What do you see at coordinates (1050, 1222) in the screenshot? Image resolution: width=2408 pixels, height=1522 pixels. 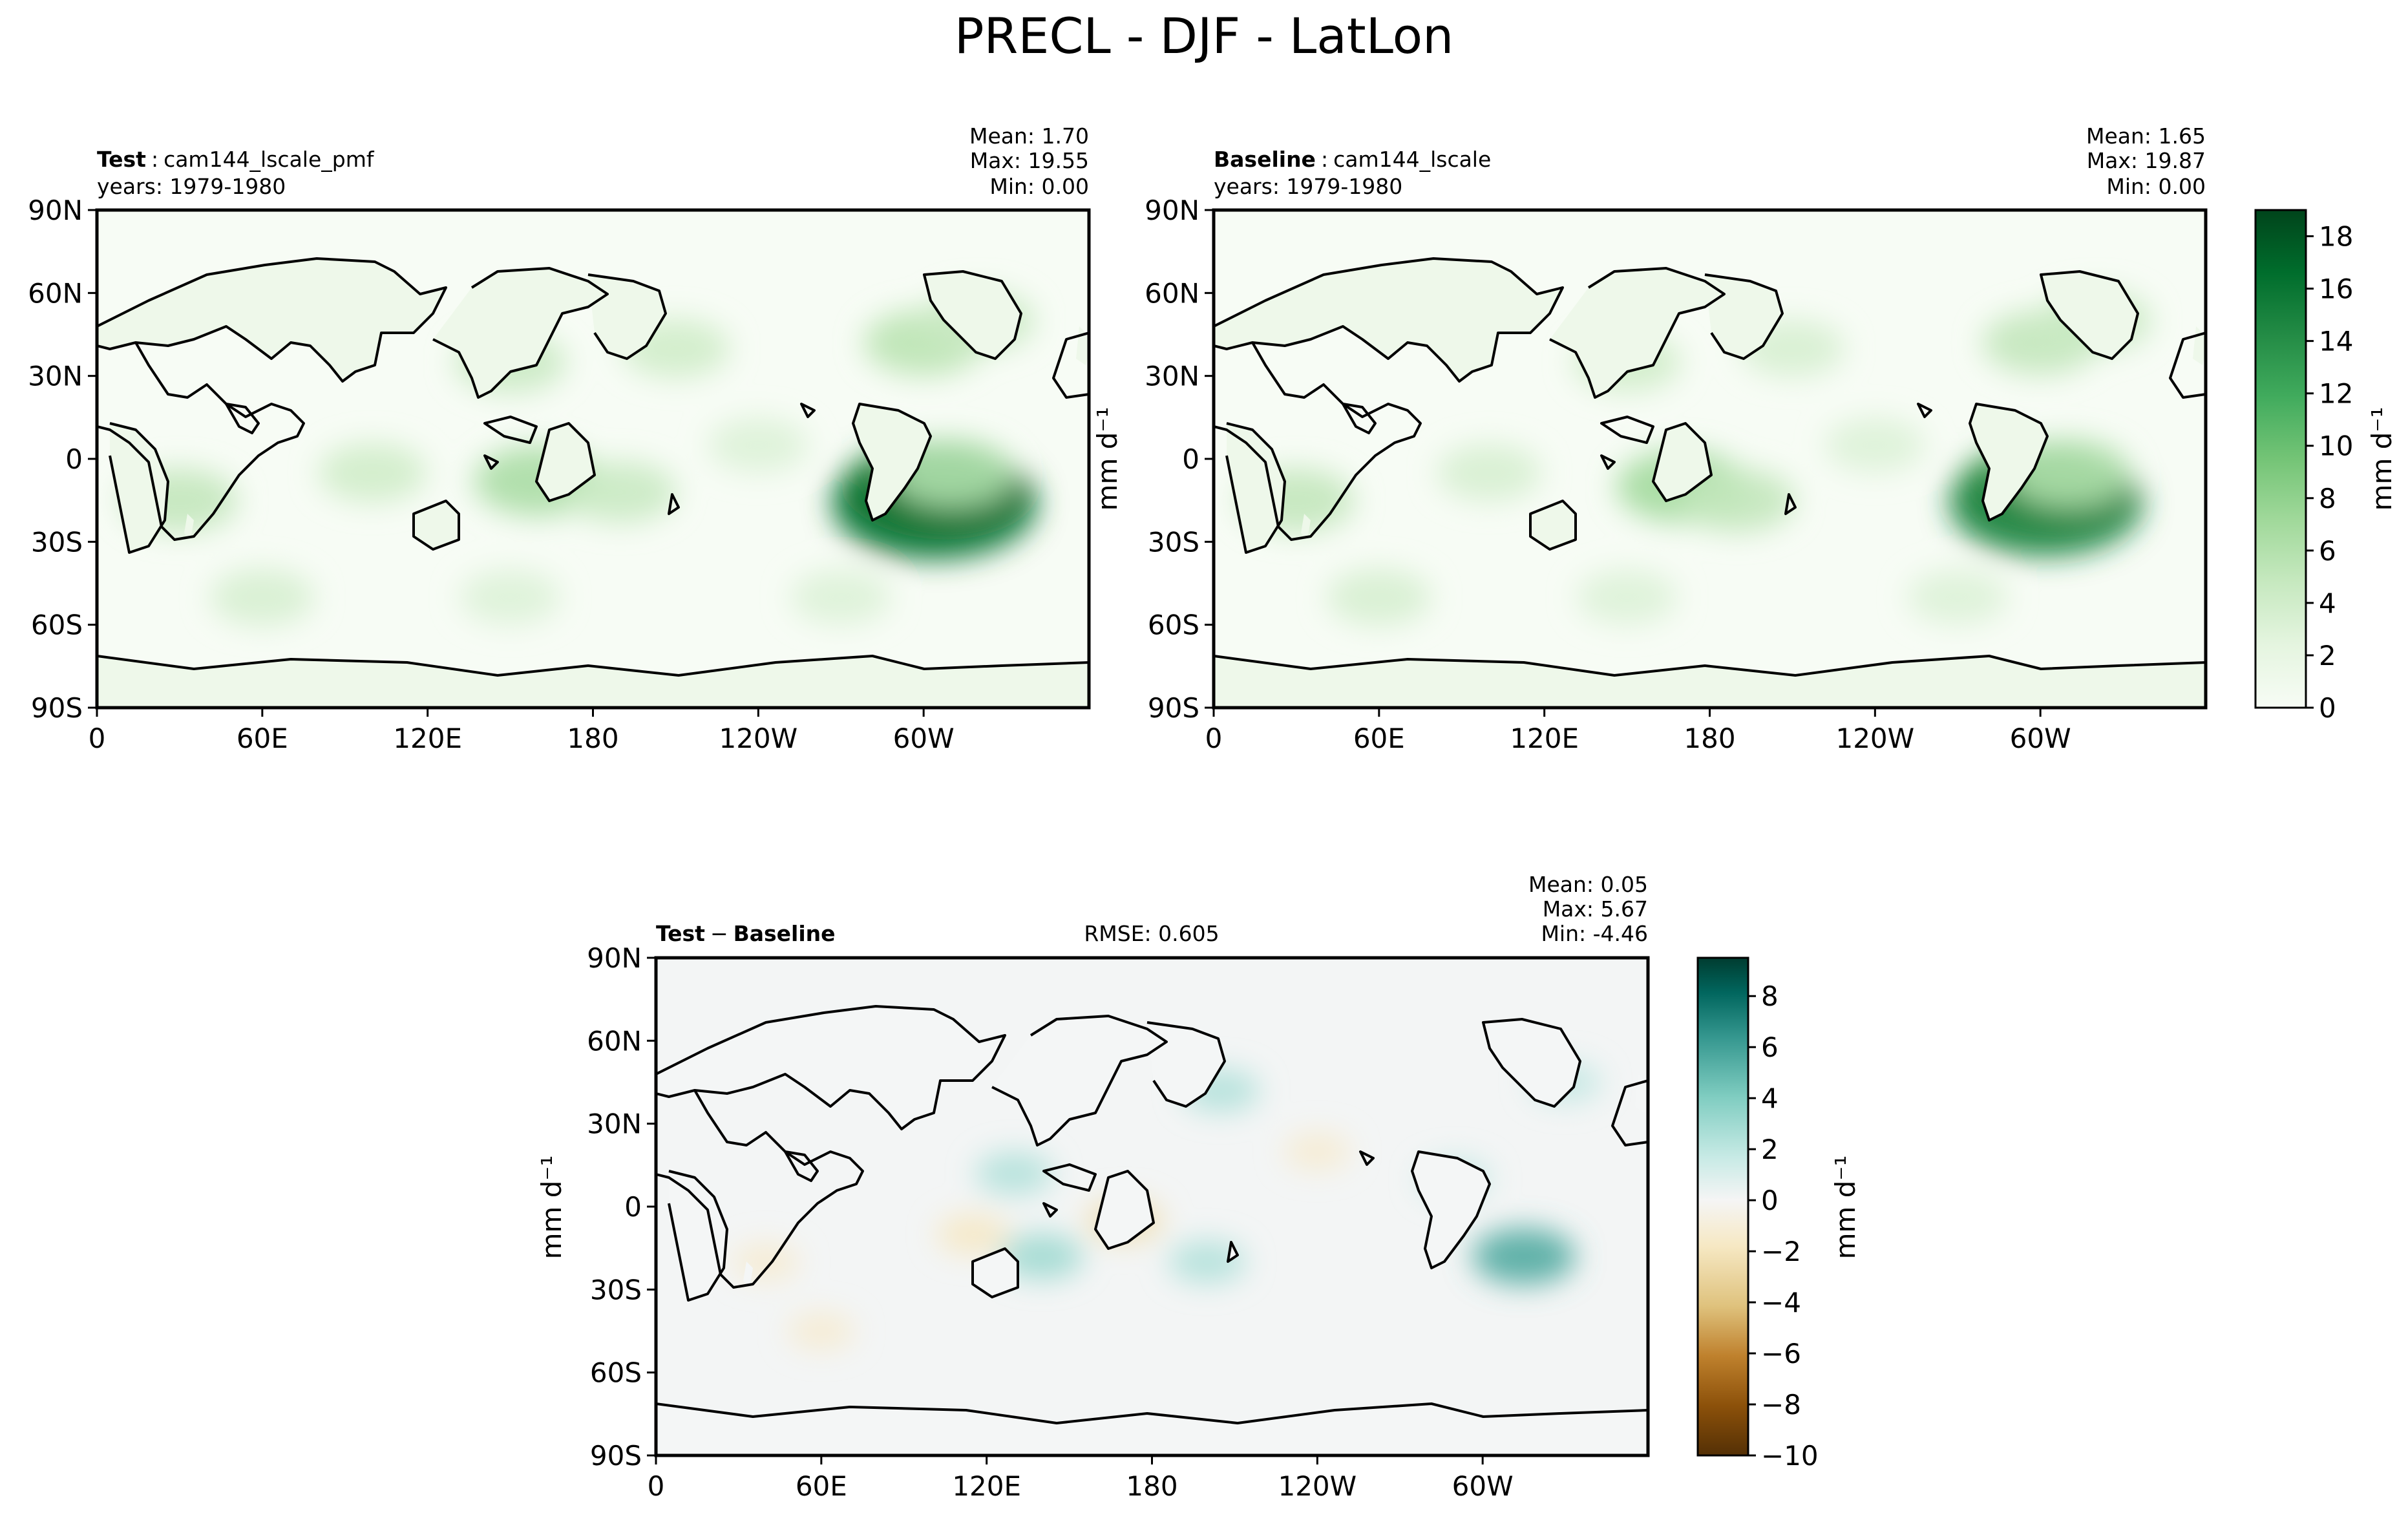 I see `diff-axes: 0 60E 120E 180 120W 60W 90N 60N 30N 0 30S 60S 90S` at bounding box center [1050, 1222].